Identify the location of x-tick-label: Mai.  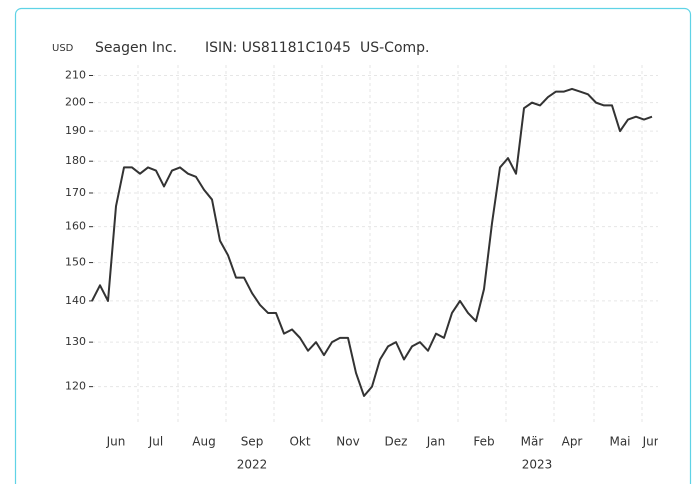
(619, 442).